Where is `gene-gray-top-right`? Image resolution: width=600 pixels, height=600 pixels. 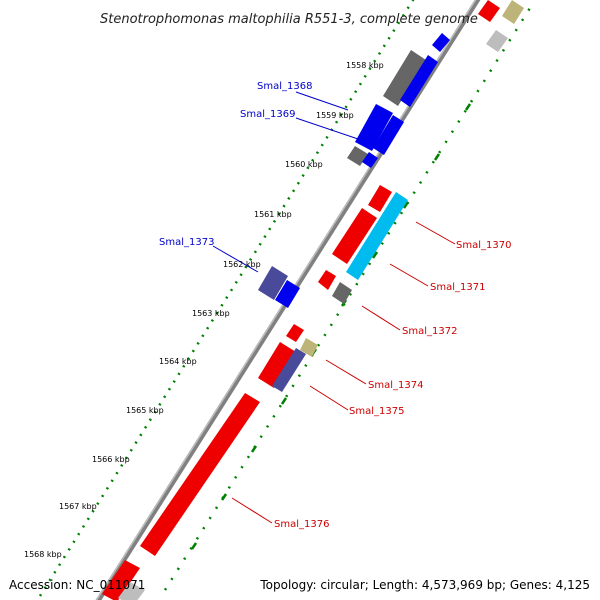
gene-gray-top-right is located at coordinates (497, 41).